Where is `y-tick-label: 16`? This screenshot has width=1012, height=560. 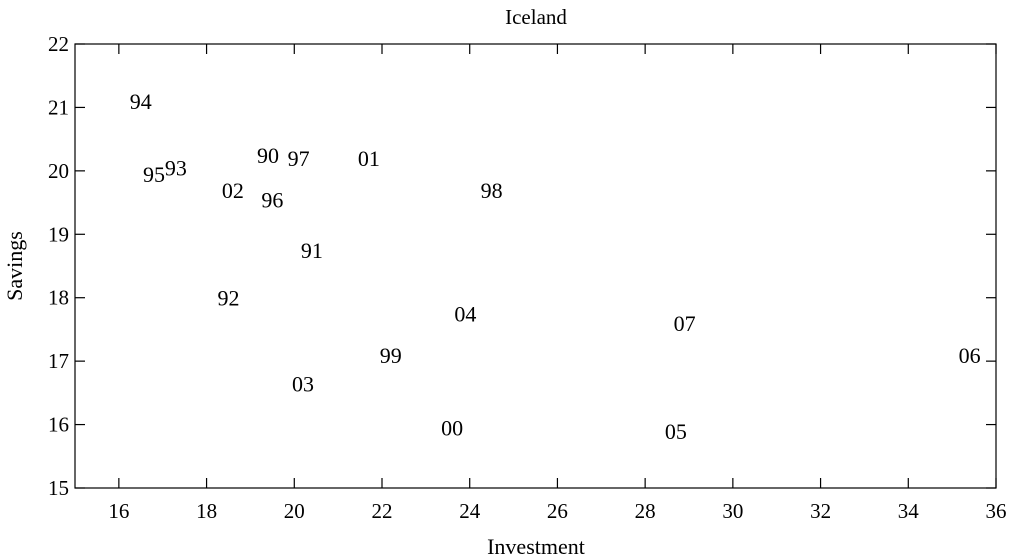
y-tick-label: 16 is located at coordinates (58, 425).